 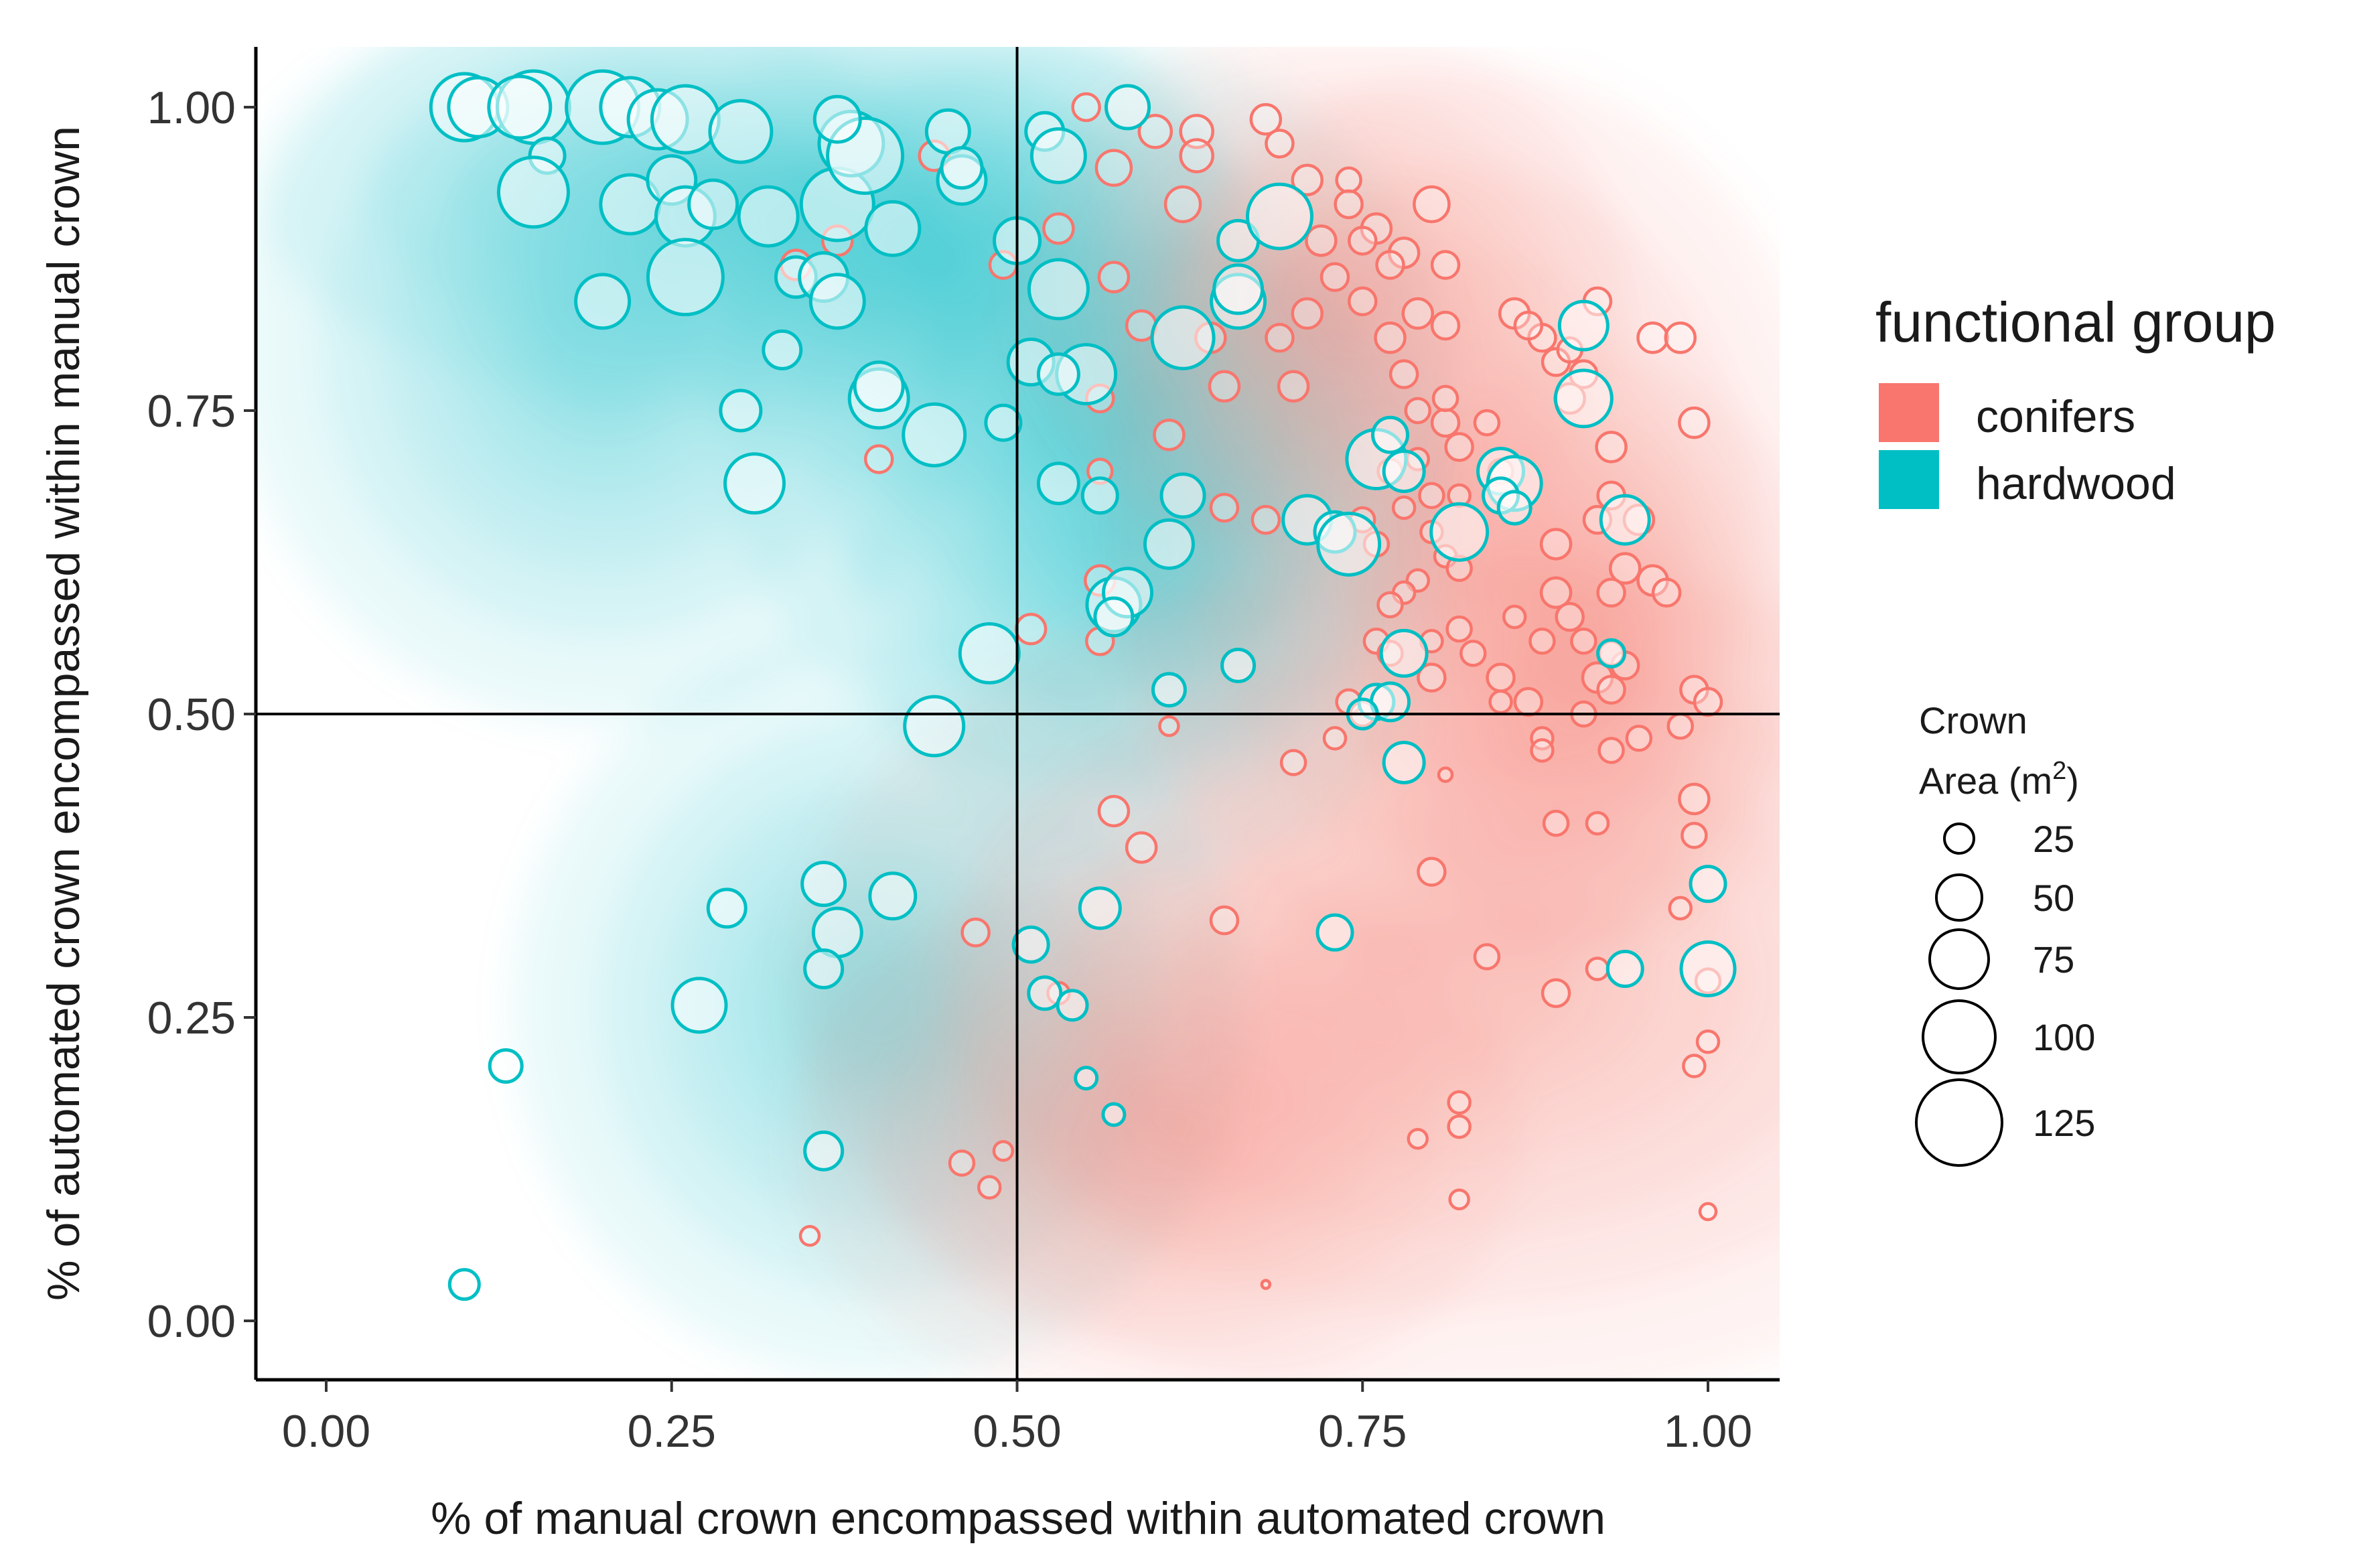 What do you see at coordinates (2053, 898) in the screenshot?
I see `size-legend-label: 50` at bounding box center [2053, 898].